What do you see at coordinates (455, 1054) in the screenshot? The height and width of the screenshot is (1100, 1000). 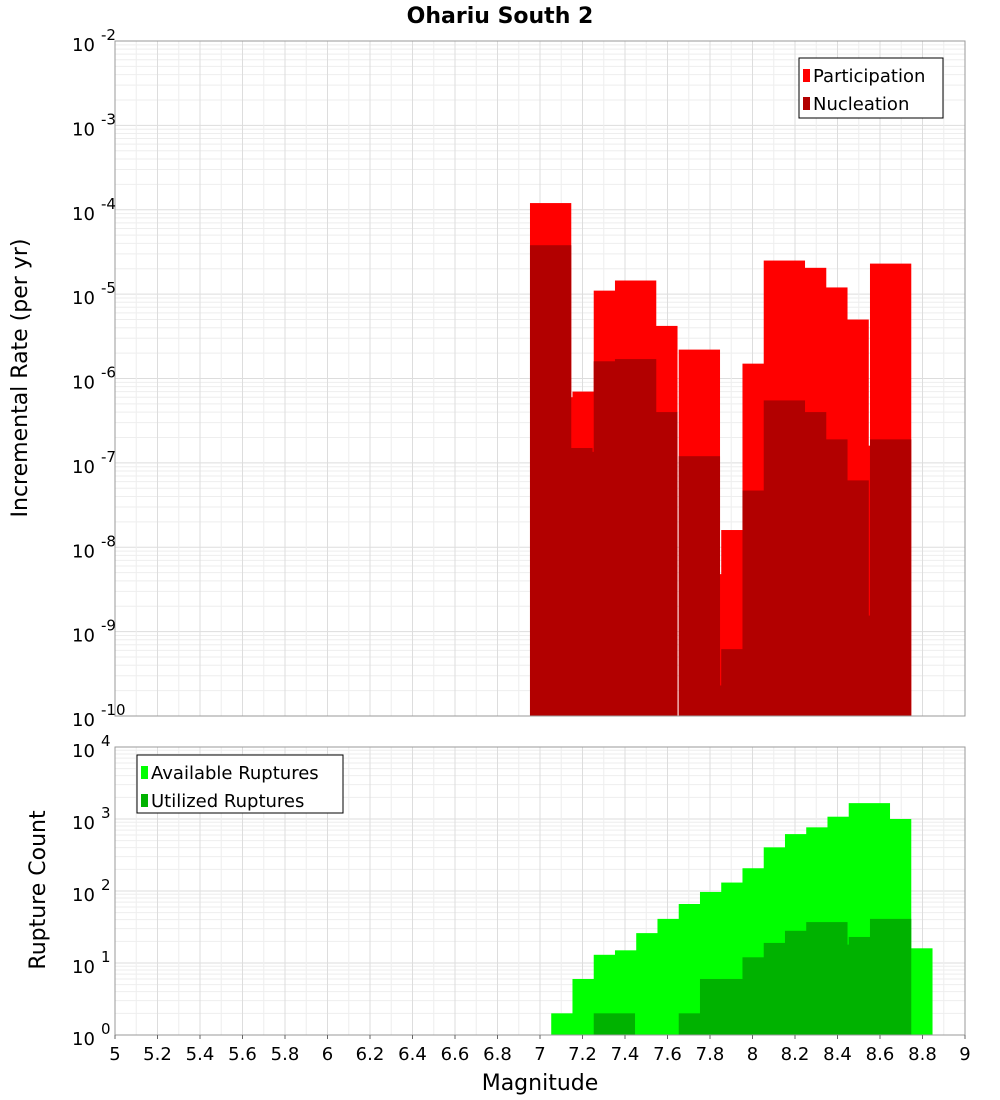 I see `x-tick-label: 6.6` at bounding box center [455, 1054].